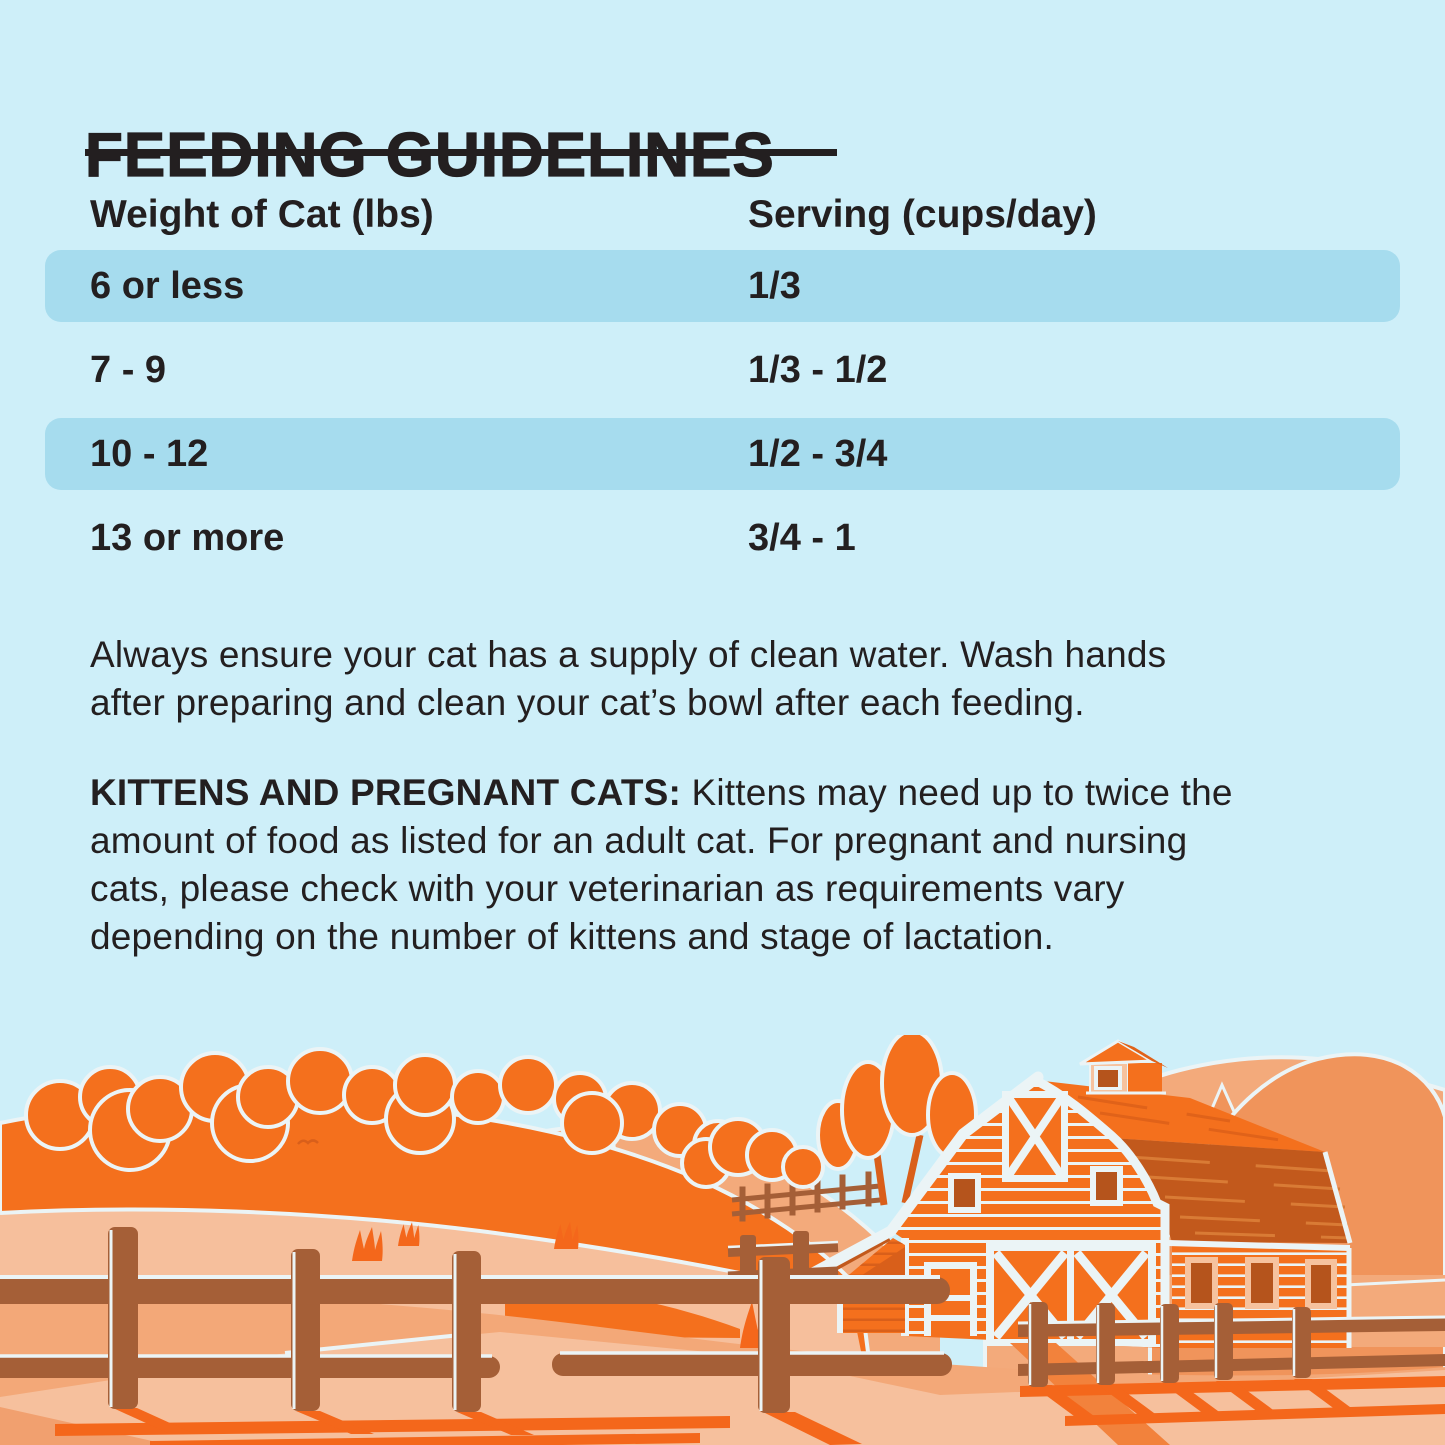 The image size is (1445, 1445). What do you see at coordinates (722, 454) in the screenshot?
I see `table-row: 10 - 12 1/2 - 3/4` at bounding box center [722, 454].